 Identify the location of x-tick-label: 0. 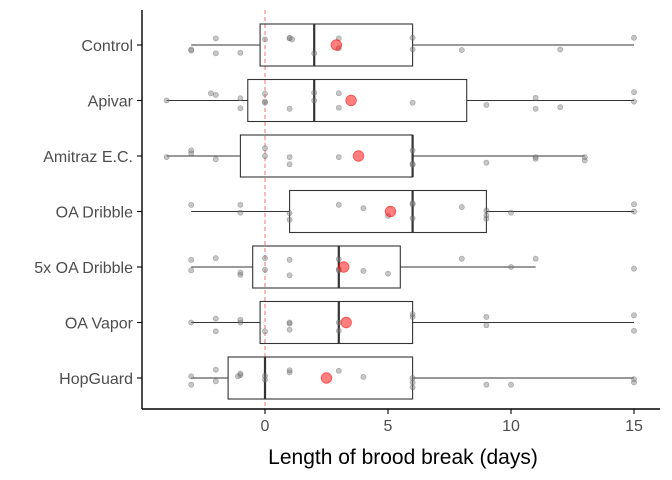
(265, 426).